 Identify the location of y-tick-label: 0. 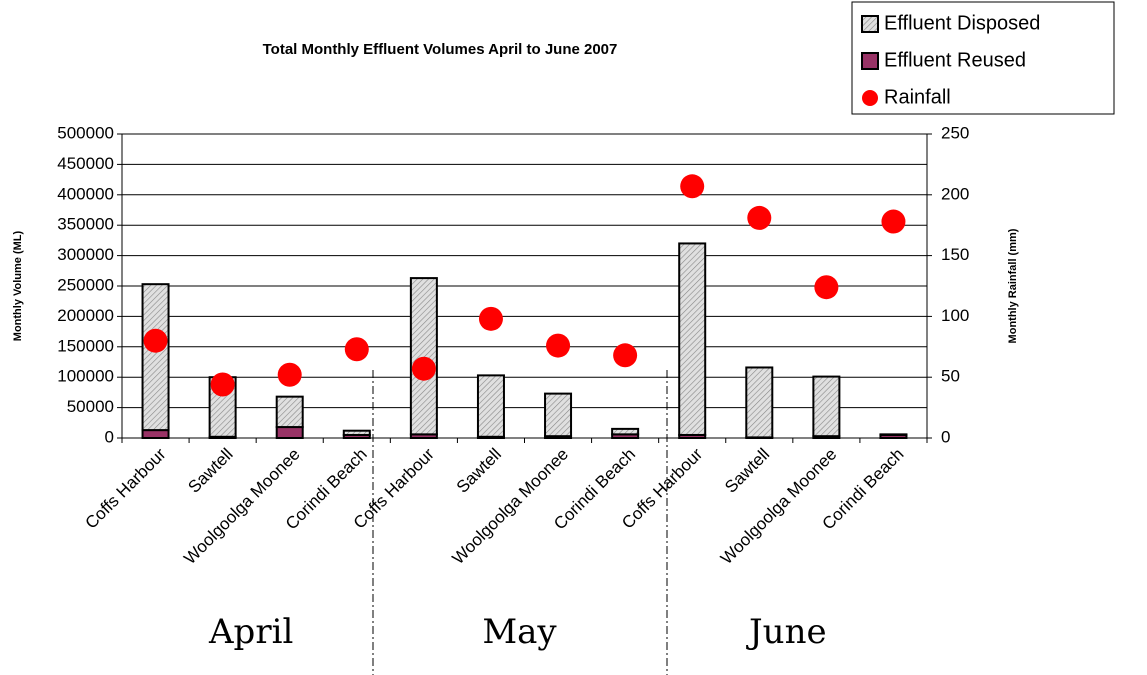
(109, 436).